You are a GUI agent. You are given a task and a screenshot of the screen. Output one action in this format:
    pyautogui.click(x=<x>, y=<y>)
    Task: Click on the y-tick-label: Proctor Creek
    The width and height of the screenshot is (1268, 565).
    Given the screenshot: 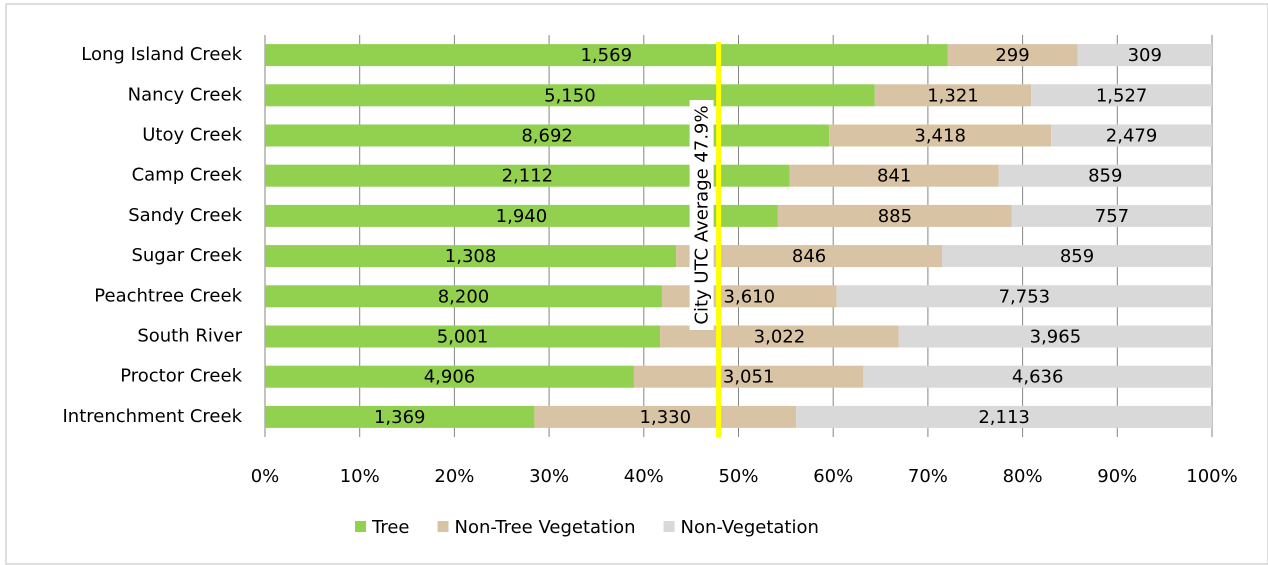 What is the action you would take?
    pyautogui.click(x=181, y=376)
    